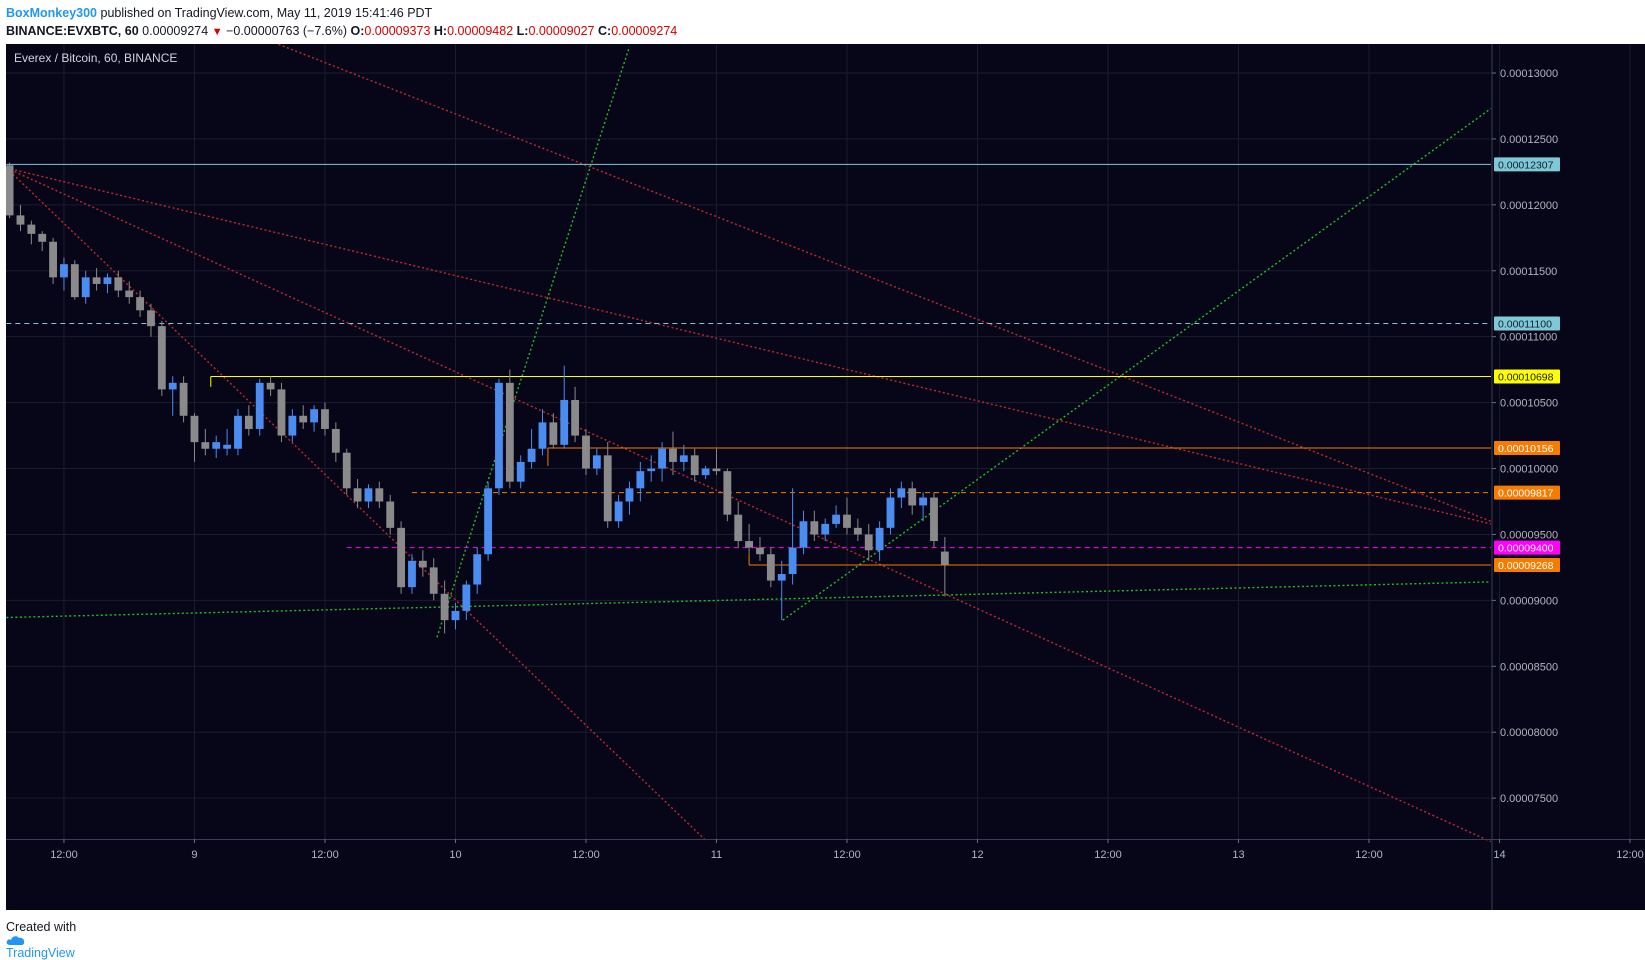 This screenshot has width=1645, height=960. I want to click on green-steep-trendline, so click(533, 342).